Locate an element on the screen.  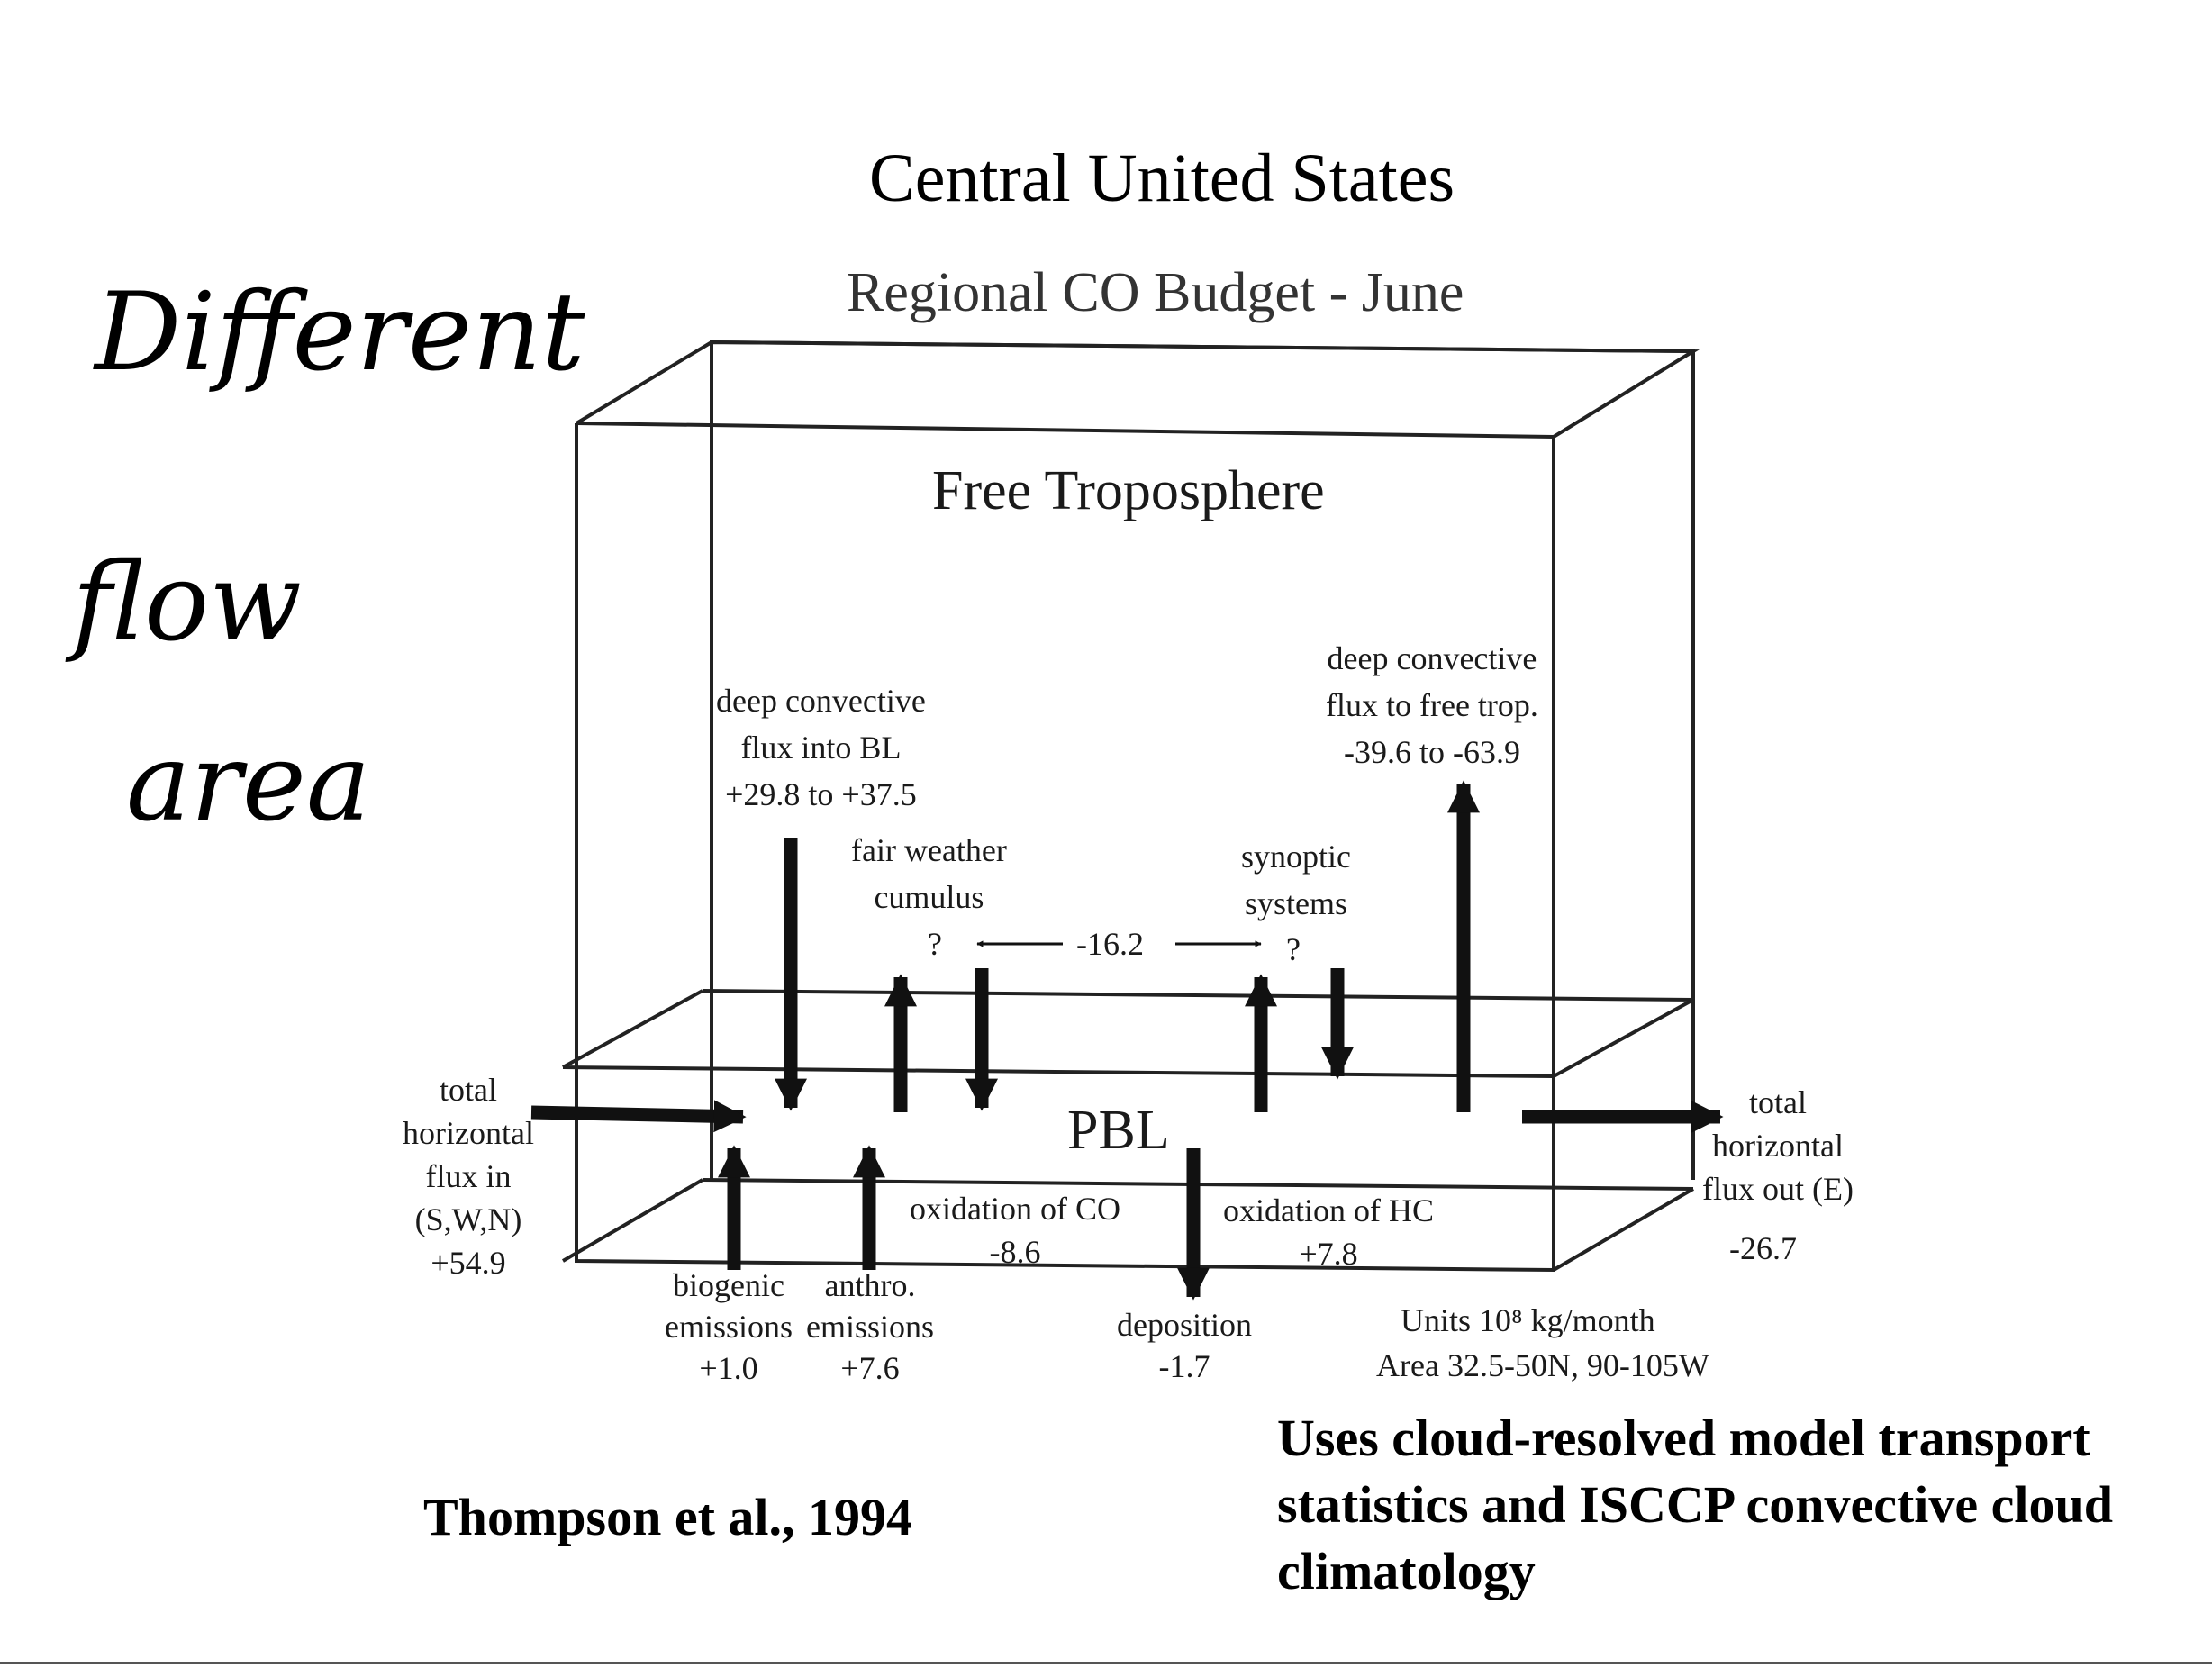
diagram-title: Regional CO Budget - June is located at coordinates (1155, 292).